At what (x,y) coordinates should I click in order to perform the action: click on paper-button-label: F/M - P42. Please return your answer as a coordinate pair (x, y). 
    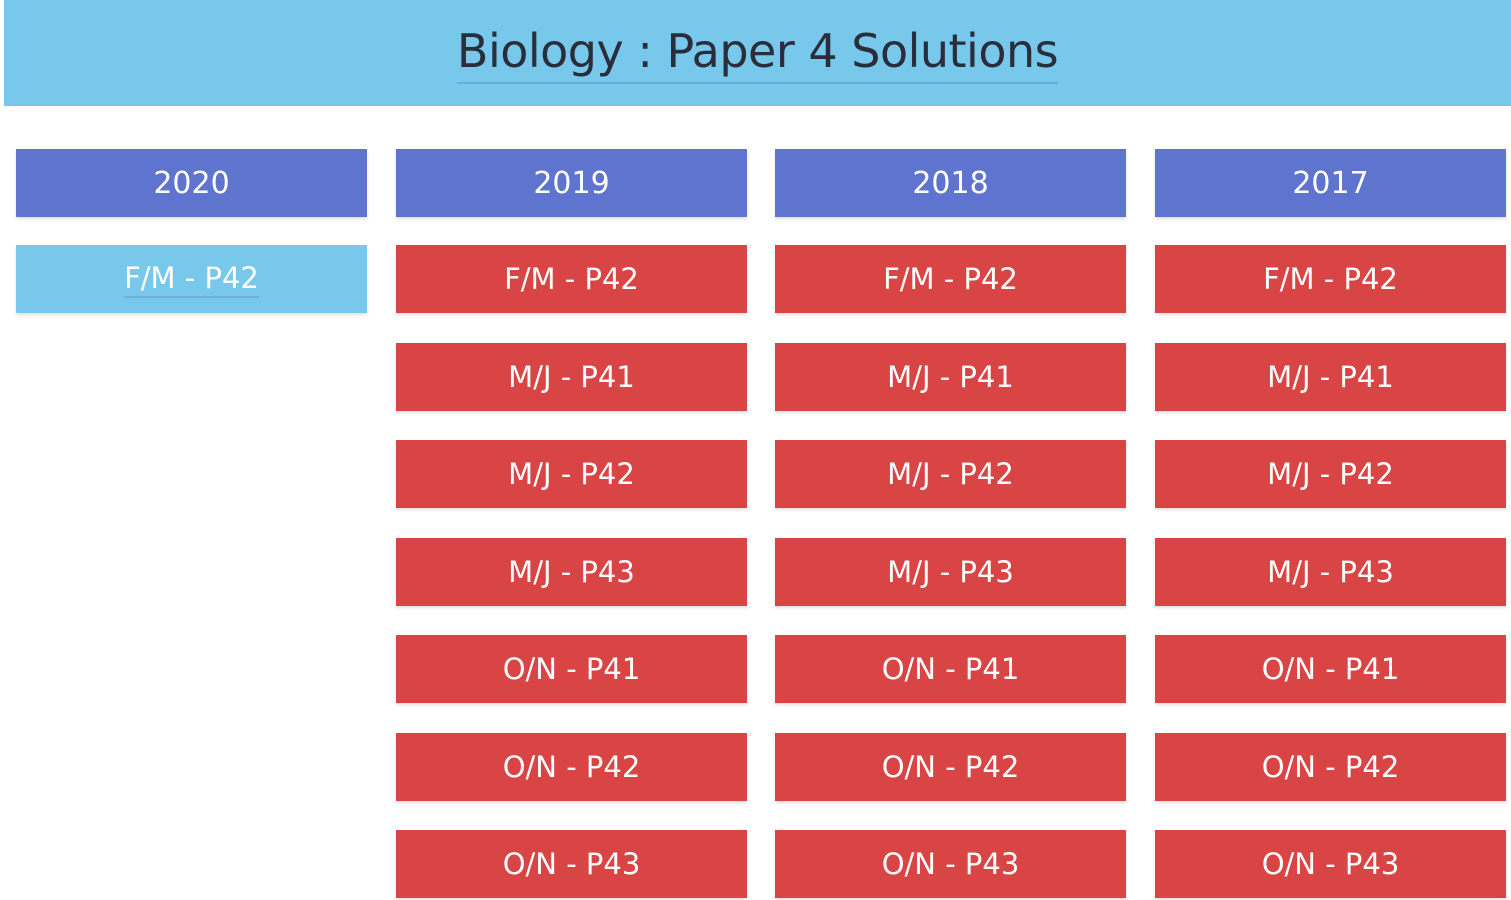
    Looking at the image, I should click on (191, 279).